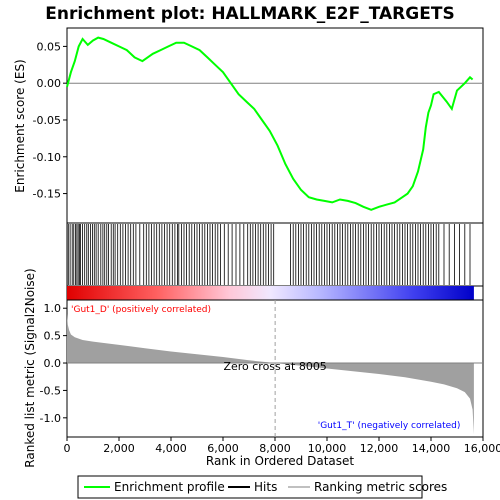 The height and width of the screenshot is (500, 500). I want to click on metric-ytick-label: 0.0, so click(53, 363).